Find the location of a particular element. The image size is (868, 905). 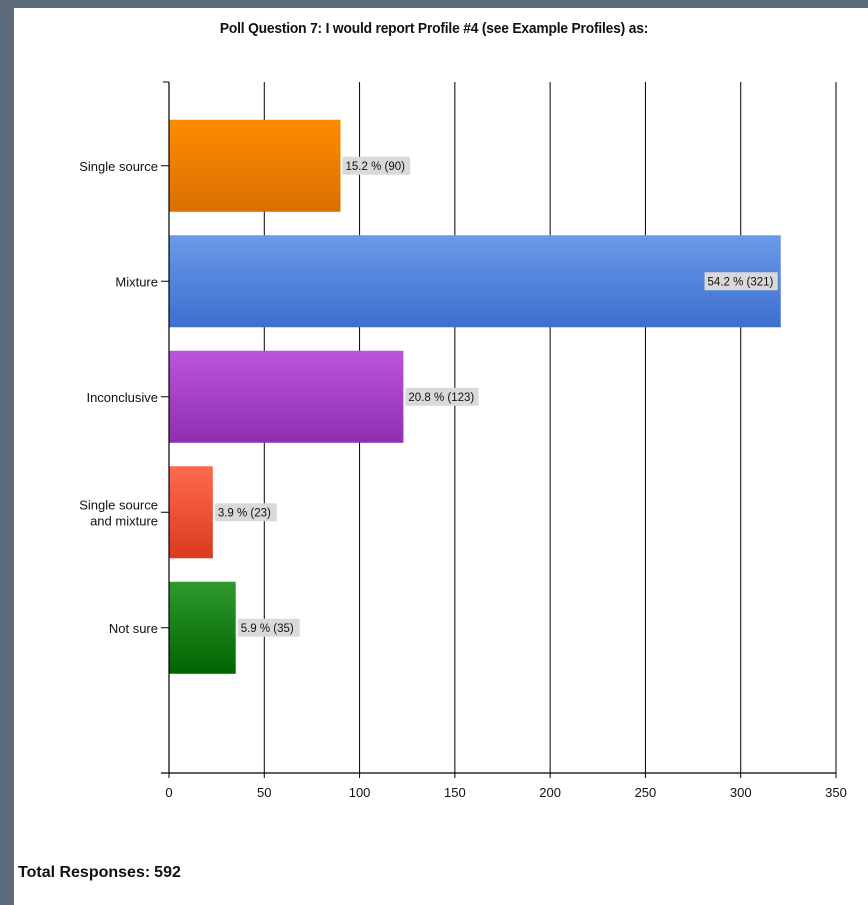

window-top-strip is located at coordinates (434, 4).